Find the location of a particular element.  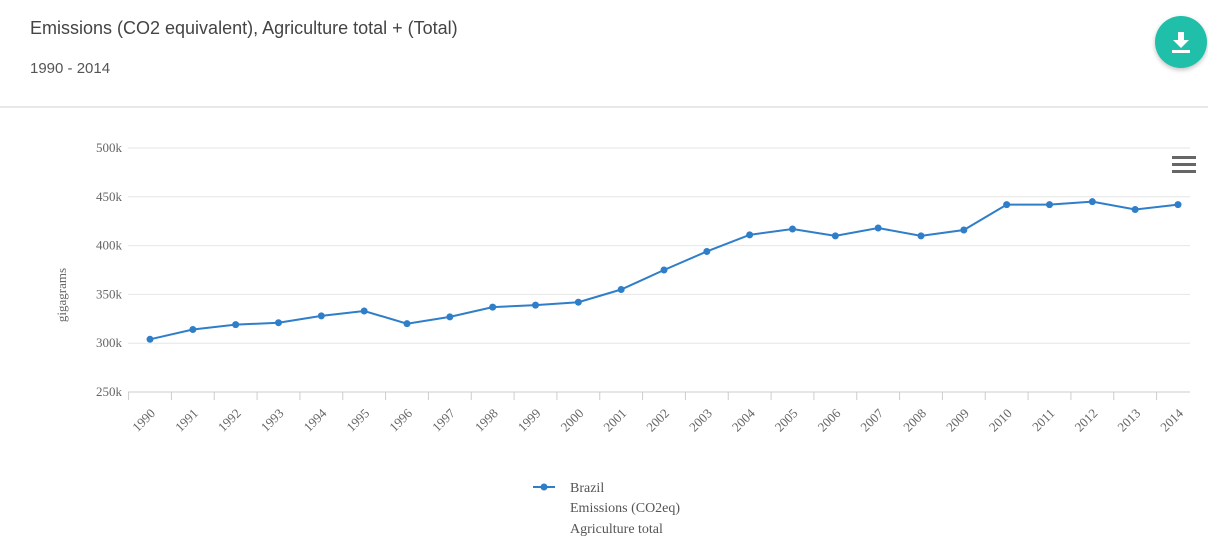

x-tick-label: 2004 is located at coordinates (743, 419).